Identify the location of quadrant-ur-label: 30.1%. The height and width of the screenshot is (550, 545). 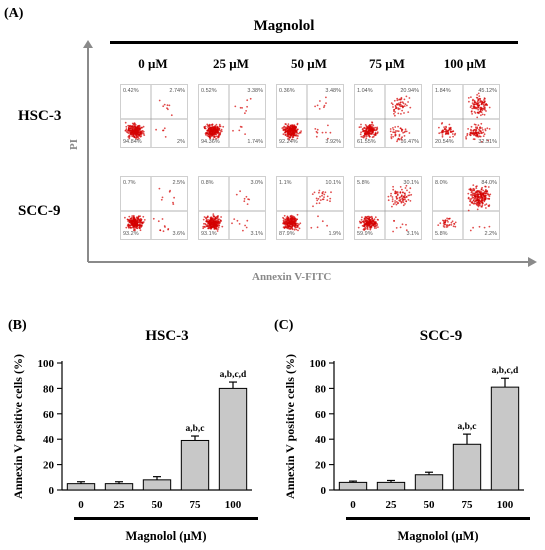
(411, 183).